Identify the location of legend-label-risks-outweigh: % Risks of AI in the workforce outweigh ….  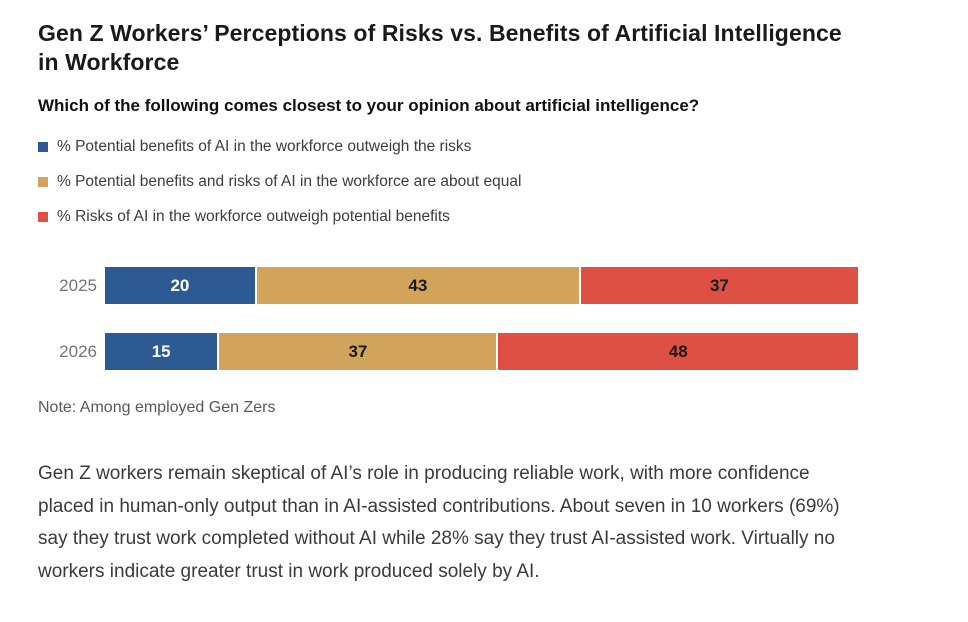
(253, 216).